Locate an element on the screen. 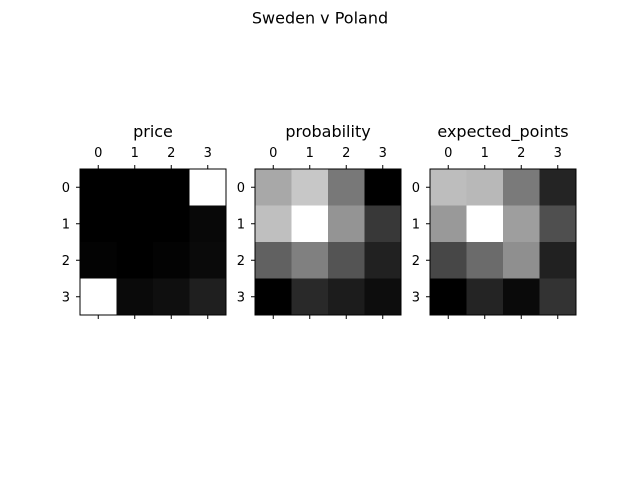  figure-suptitle: Sweden v Poland is located at coordinates (320, 18).